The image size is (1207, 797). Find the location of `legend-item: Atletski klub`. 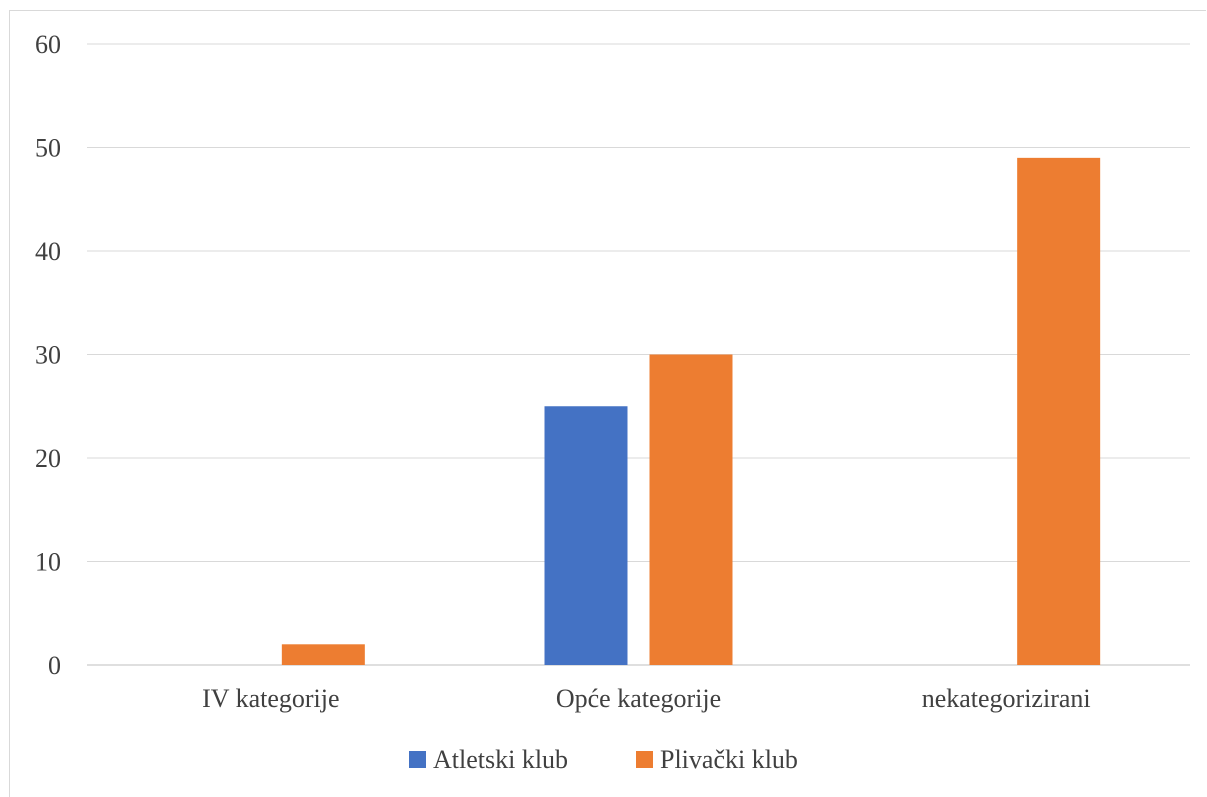

legend-item: Atletski klub is located at coordinates (488, 759).